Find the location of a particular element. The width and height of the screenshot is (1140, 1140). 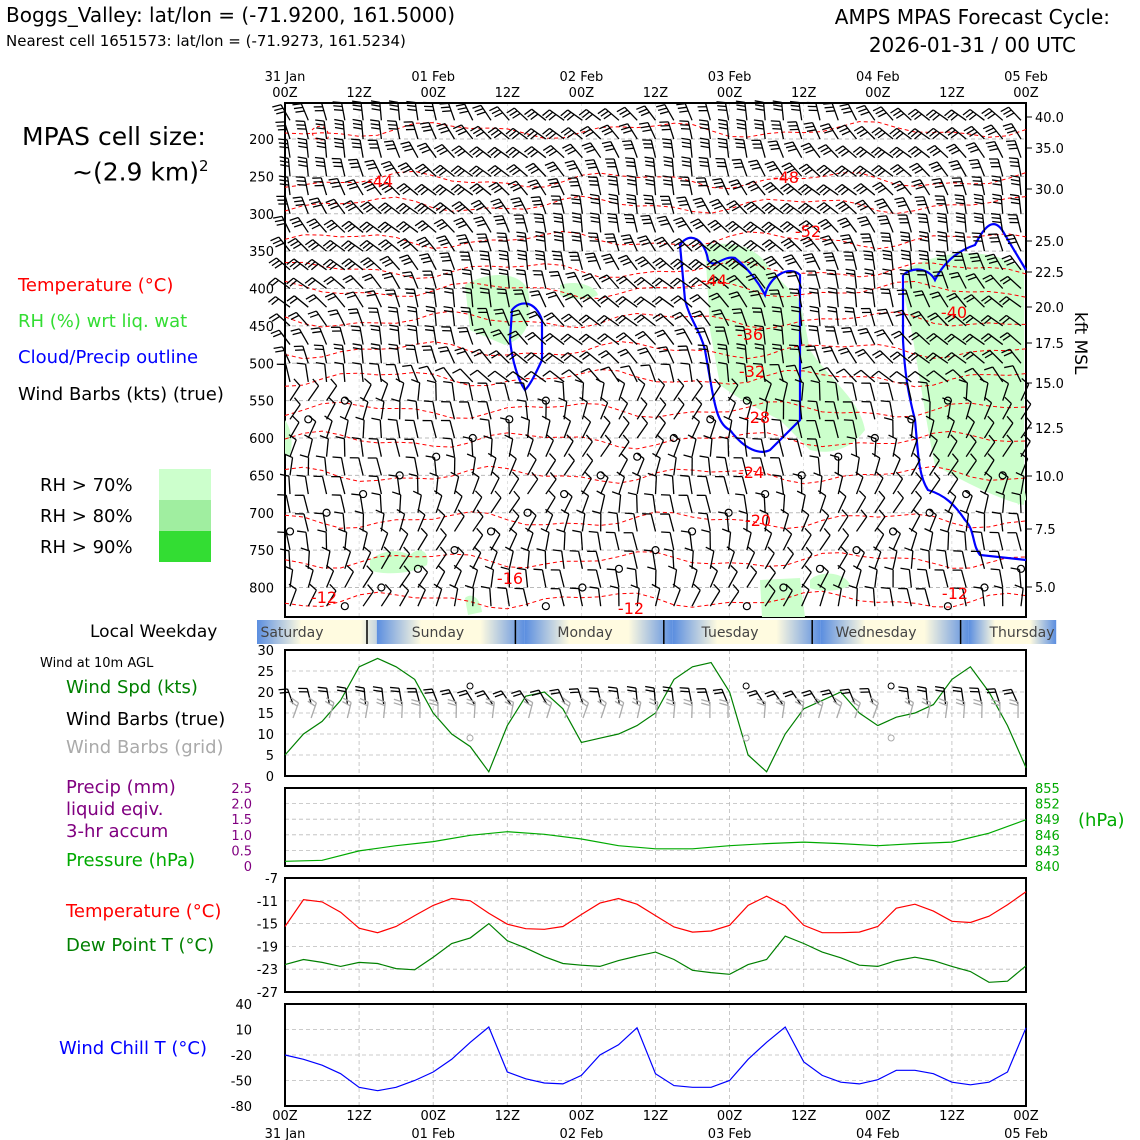

pressure-tick-label: 846 is located at coordinates (1047, 836).